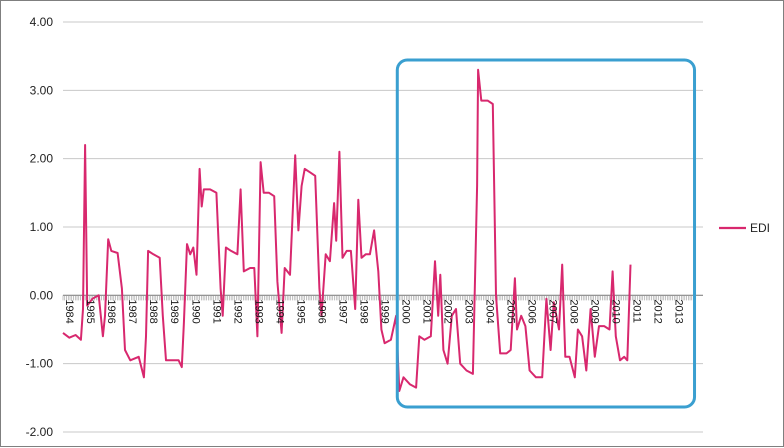  I want to click on x-tick-label: 1989, so click(174, 311).